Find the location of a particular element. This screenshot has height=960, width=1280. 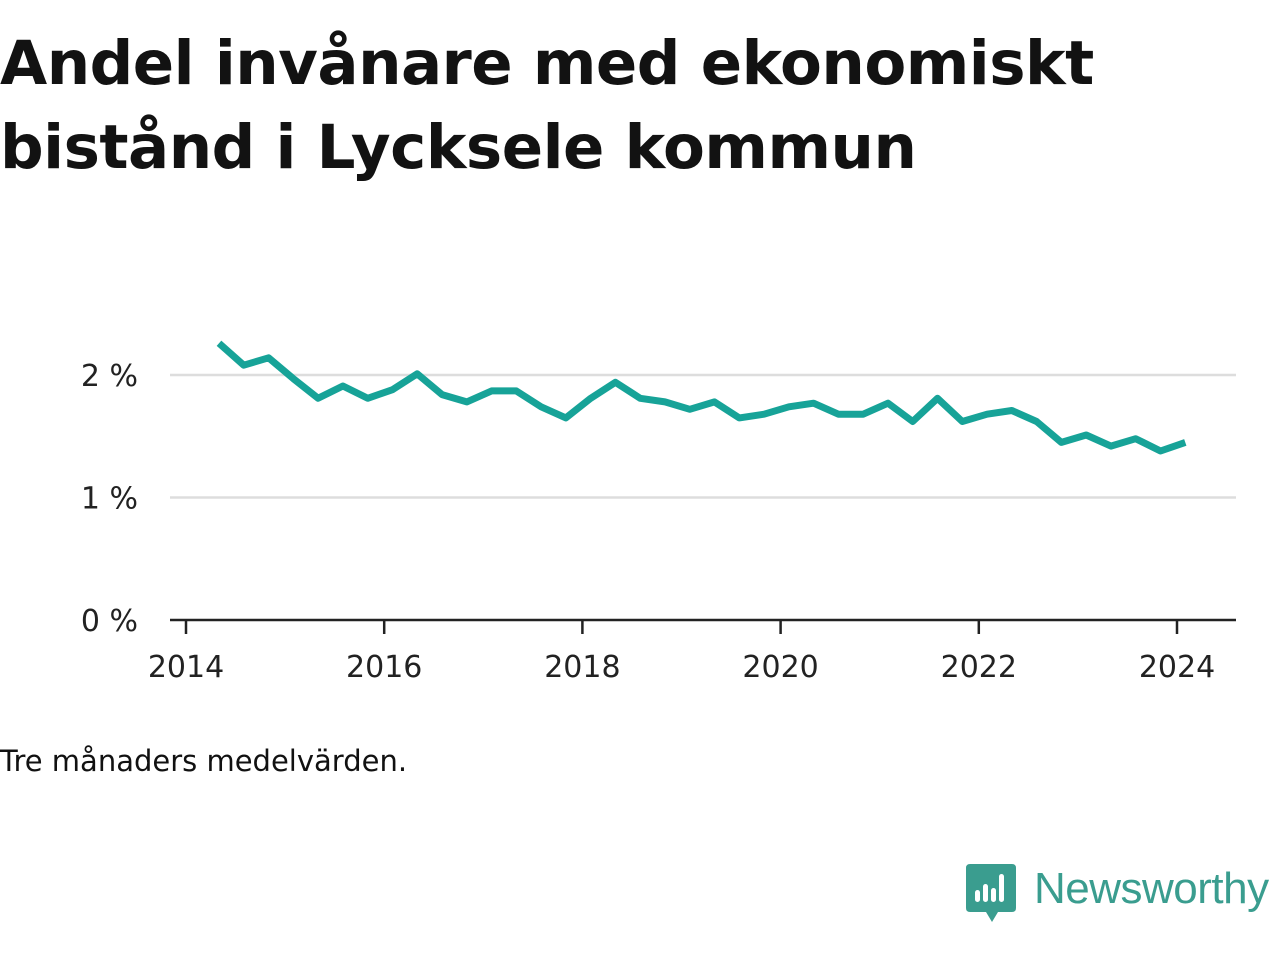

x-tick-label: 2016 is located at coordinates (384, 667).